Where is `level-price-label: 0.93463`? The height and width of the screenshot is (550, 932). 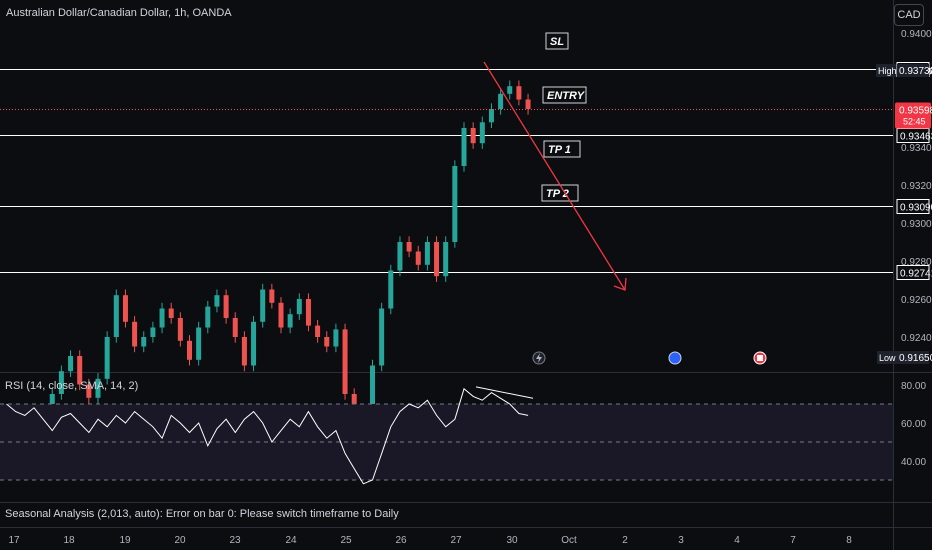
level-price-label: 0.93463 is located at coordinates (916, 137).